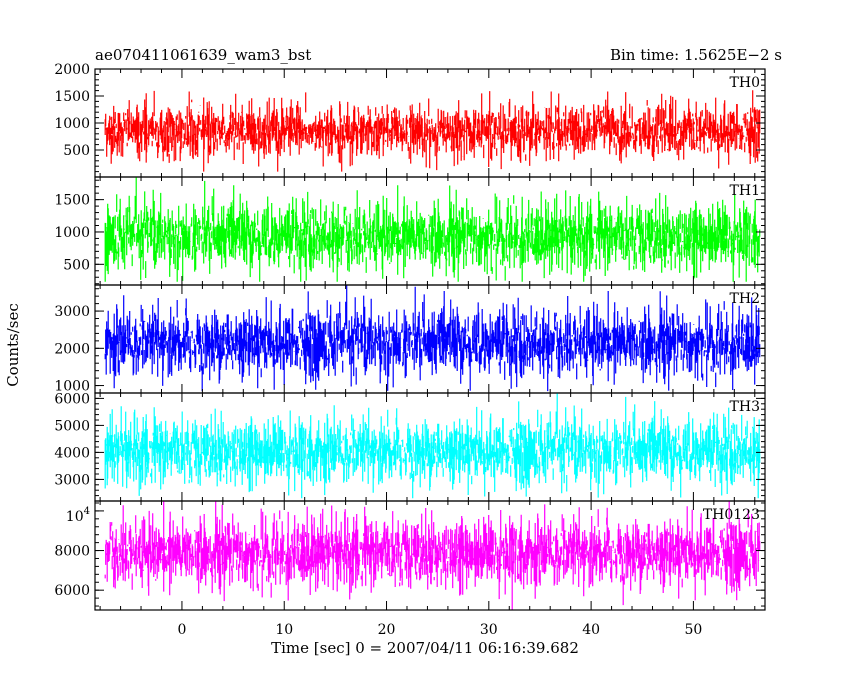 The height and width of the screenshot is (680, 850). I want to click on panel-th0: 500 1000 1500 2000 TH0, so click(410, 120).